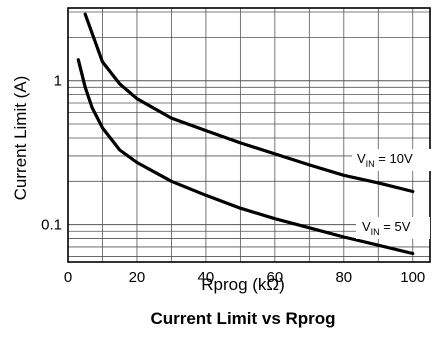 The image size is (446, 358). What do you see at coordinates (343, 277) in the screenshot?
I see `x-tick-label: 80` at bounding box center [343, 277].